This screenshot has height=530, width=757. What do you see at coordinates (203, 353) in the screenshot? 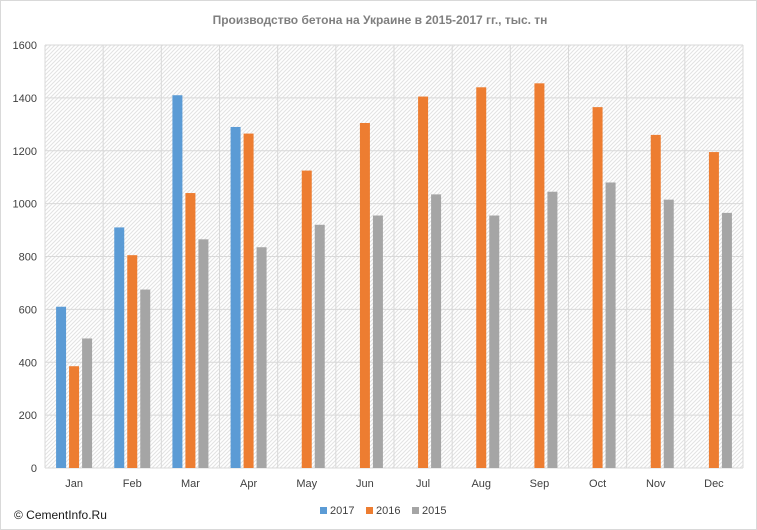
I see `bar-2015-mar` at bounding box center [203, 353].